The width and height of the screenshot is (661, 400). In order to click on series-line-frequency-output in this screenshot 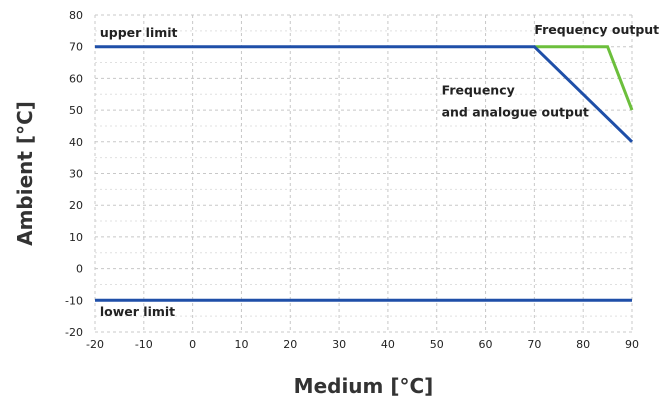, I will do `click(584, 78)`.